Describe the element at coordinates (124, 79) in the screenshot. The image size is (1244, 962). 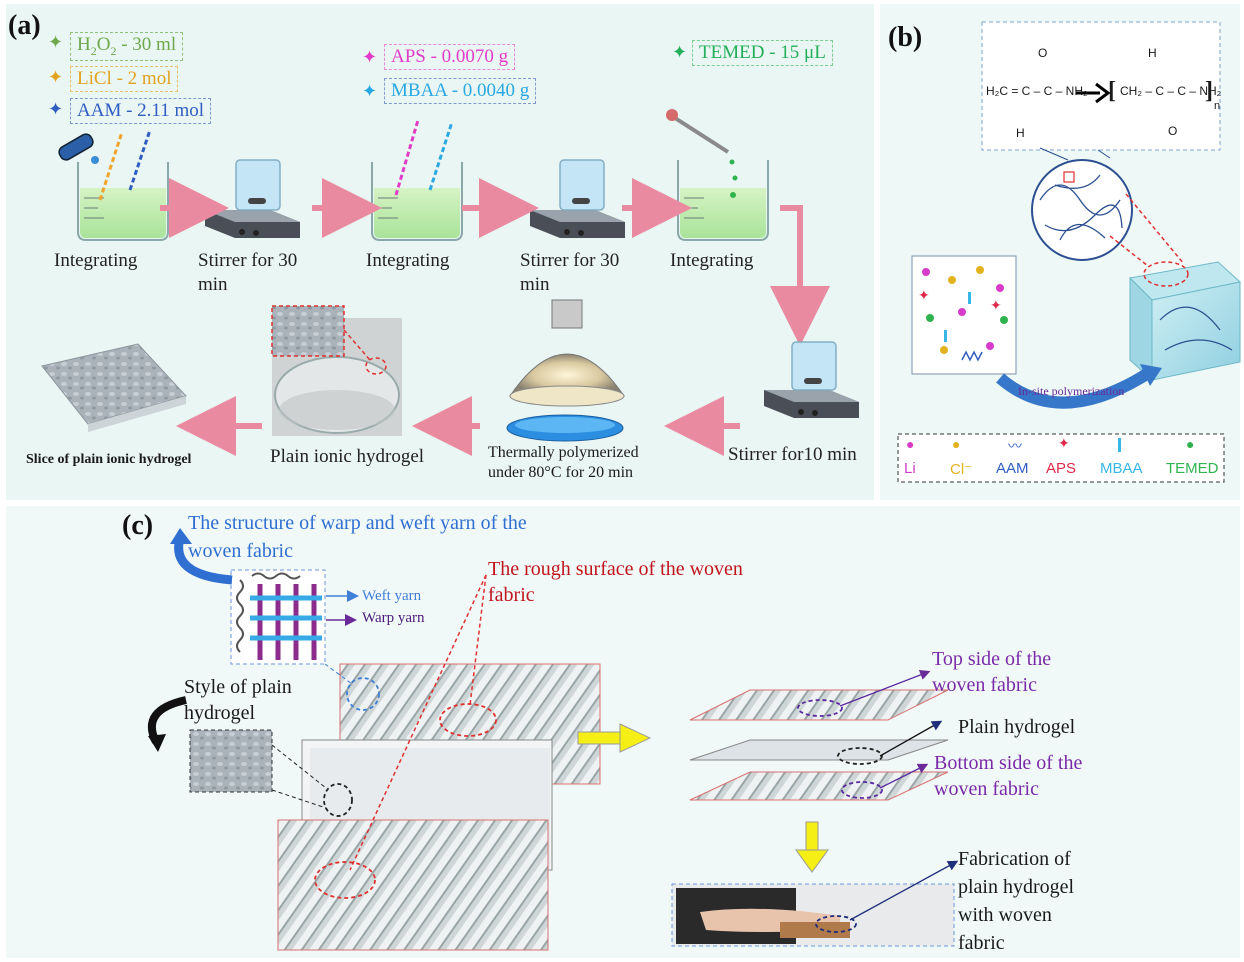
I see `reagent-licl: LiCl - 2 mol` at that location.